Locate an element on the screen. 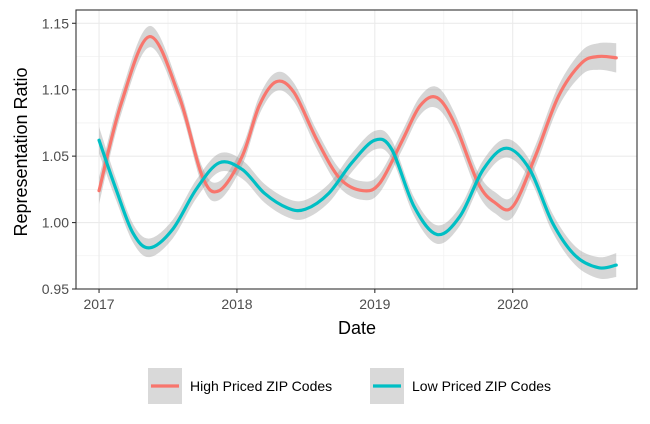  x-tick-label: 2017 is located at coordinates (98, 304).